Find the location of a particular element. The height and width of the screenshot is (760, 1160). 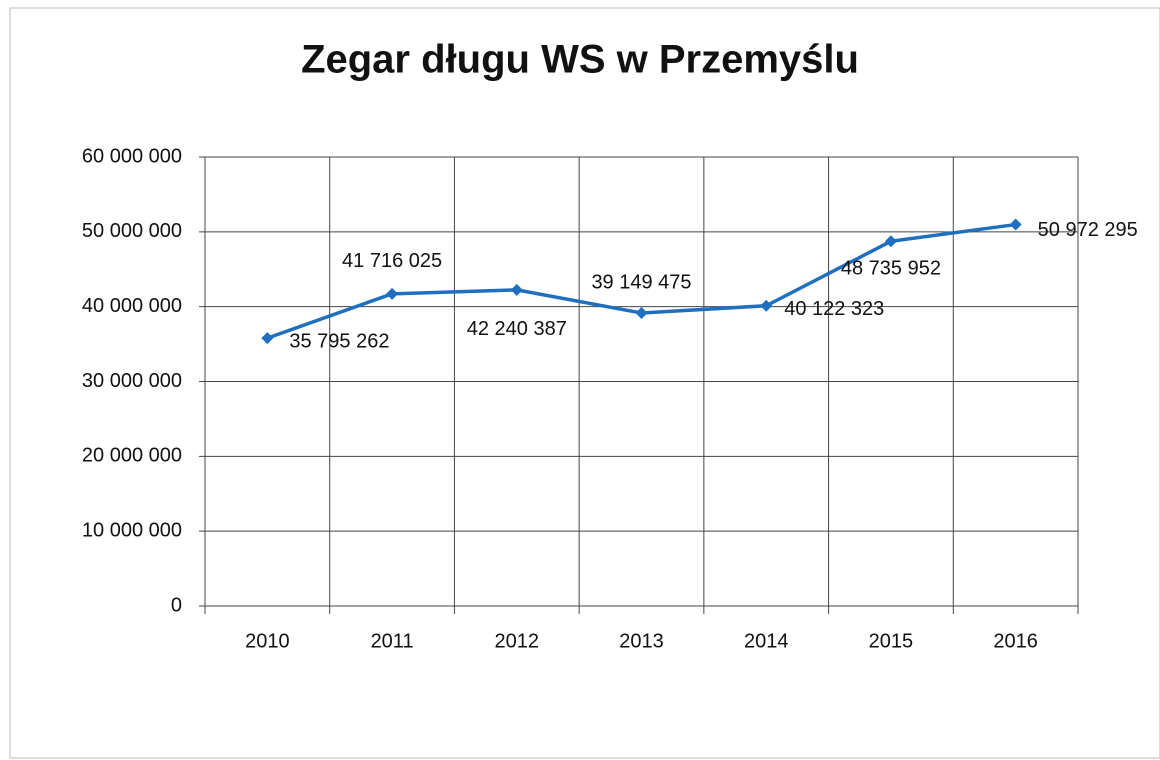

data-label: 41 716 025 is located at coordinates (392, 261).